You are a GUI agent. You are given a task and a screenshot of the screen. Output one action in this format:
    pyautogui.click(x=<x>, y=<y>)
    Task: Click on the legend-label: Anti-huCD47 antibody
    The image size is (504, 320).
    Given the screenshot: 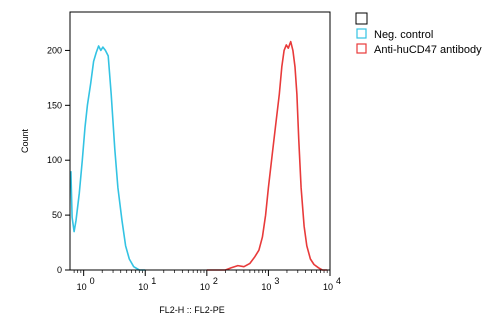 What is the action you would take?
    pyautogui.click(x=428, y=50)
    